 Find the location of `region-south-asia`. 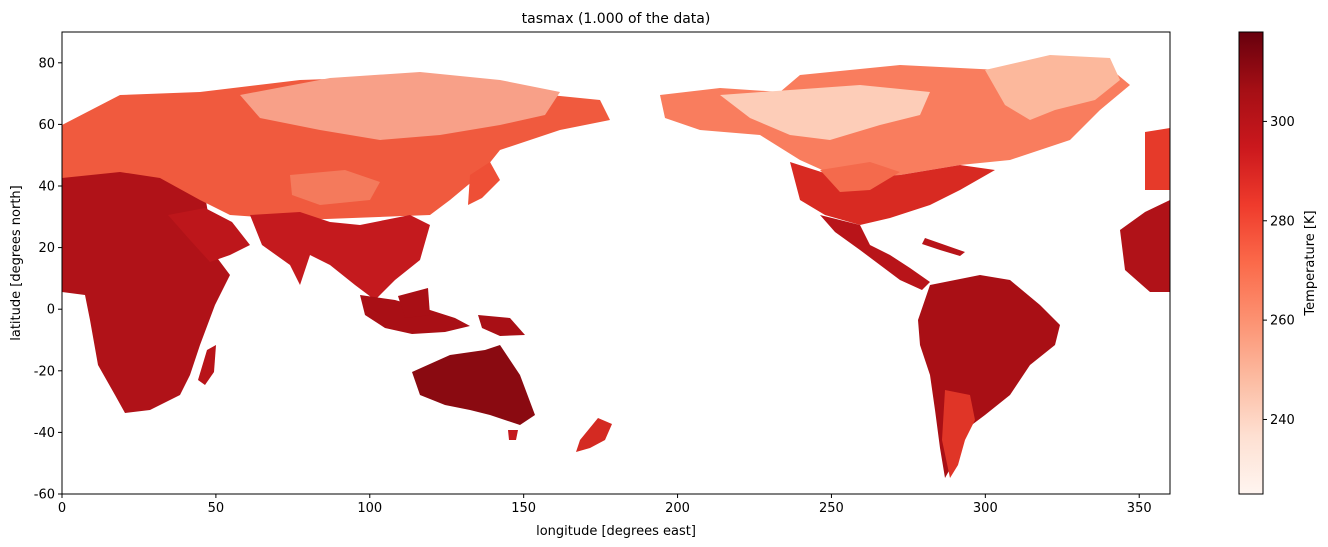

region-south-asia is located at coordinates (340, 256).